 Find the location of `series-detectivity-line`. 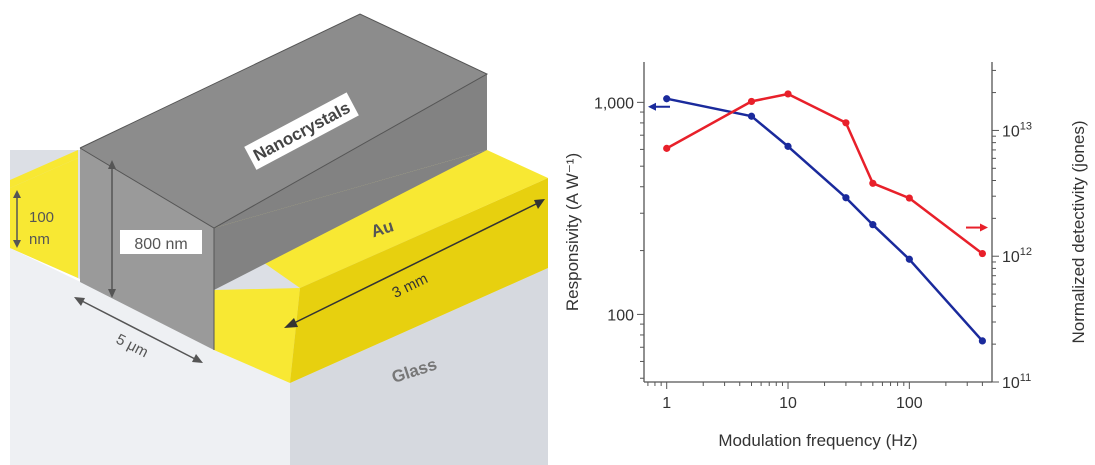

series-detectivity-line is located at coordinates (825, 174).